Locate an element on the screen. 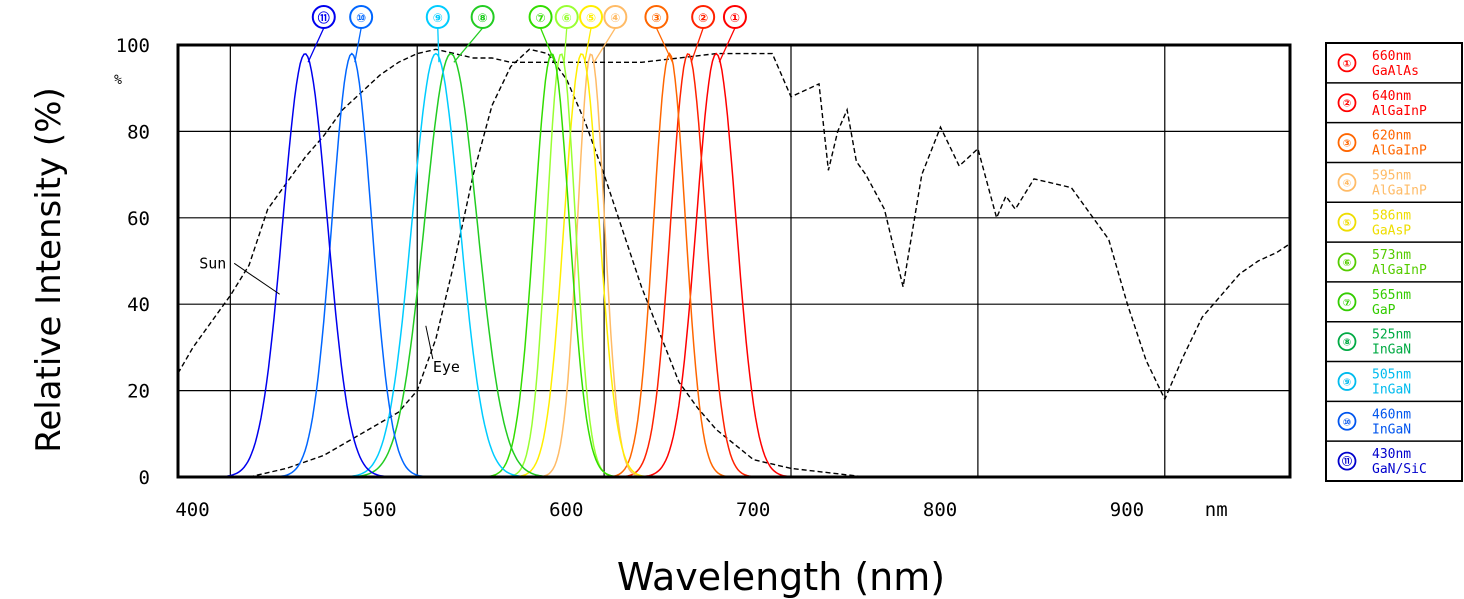 The image size is (1464, 599). legend-wavelength: 525nm is located at coordinates (1391, 335).